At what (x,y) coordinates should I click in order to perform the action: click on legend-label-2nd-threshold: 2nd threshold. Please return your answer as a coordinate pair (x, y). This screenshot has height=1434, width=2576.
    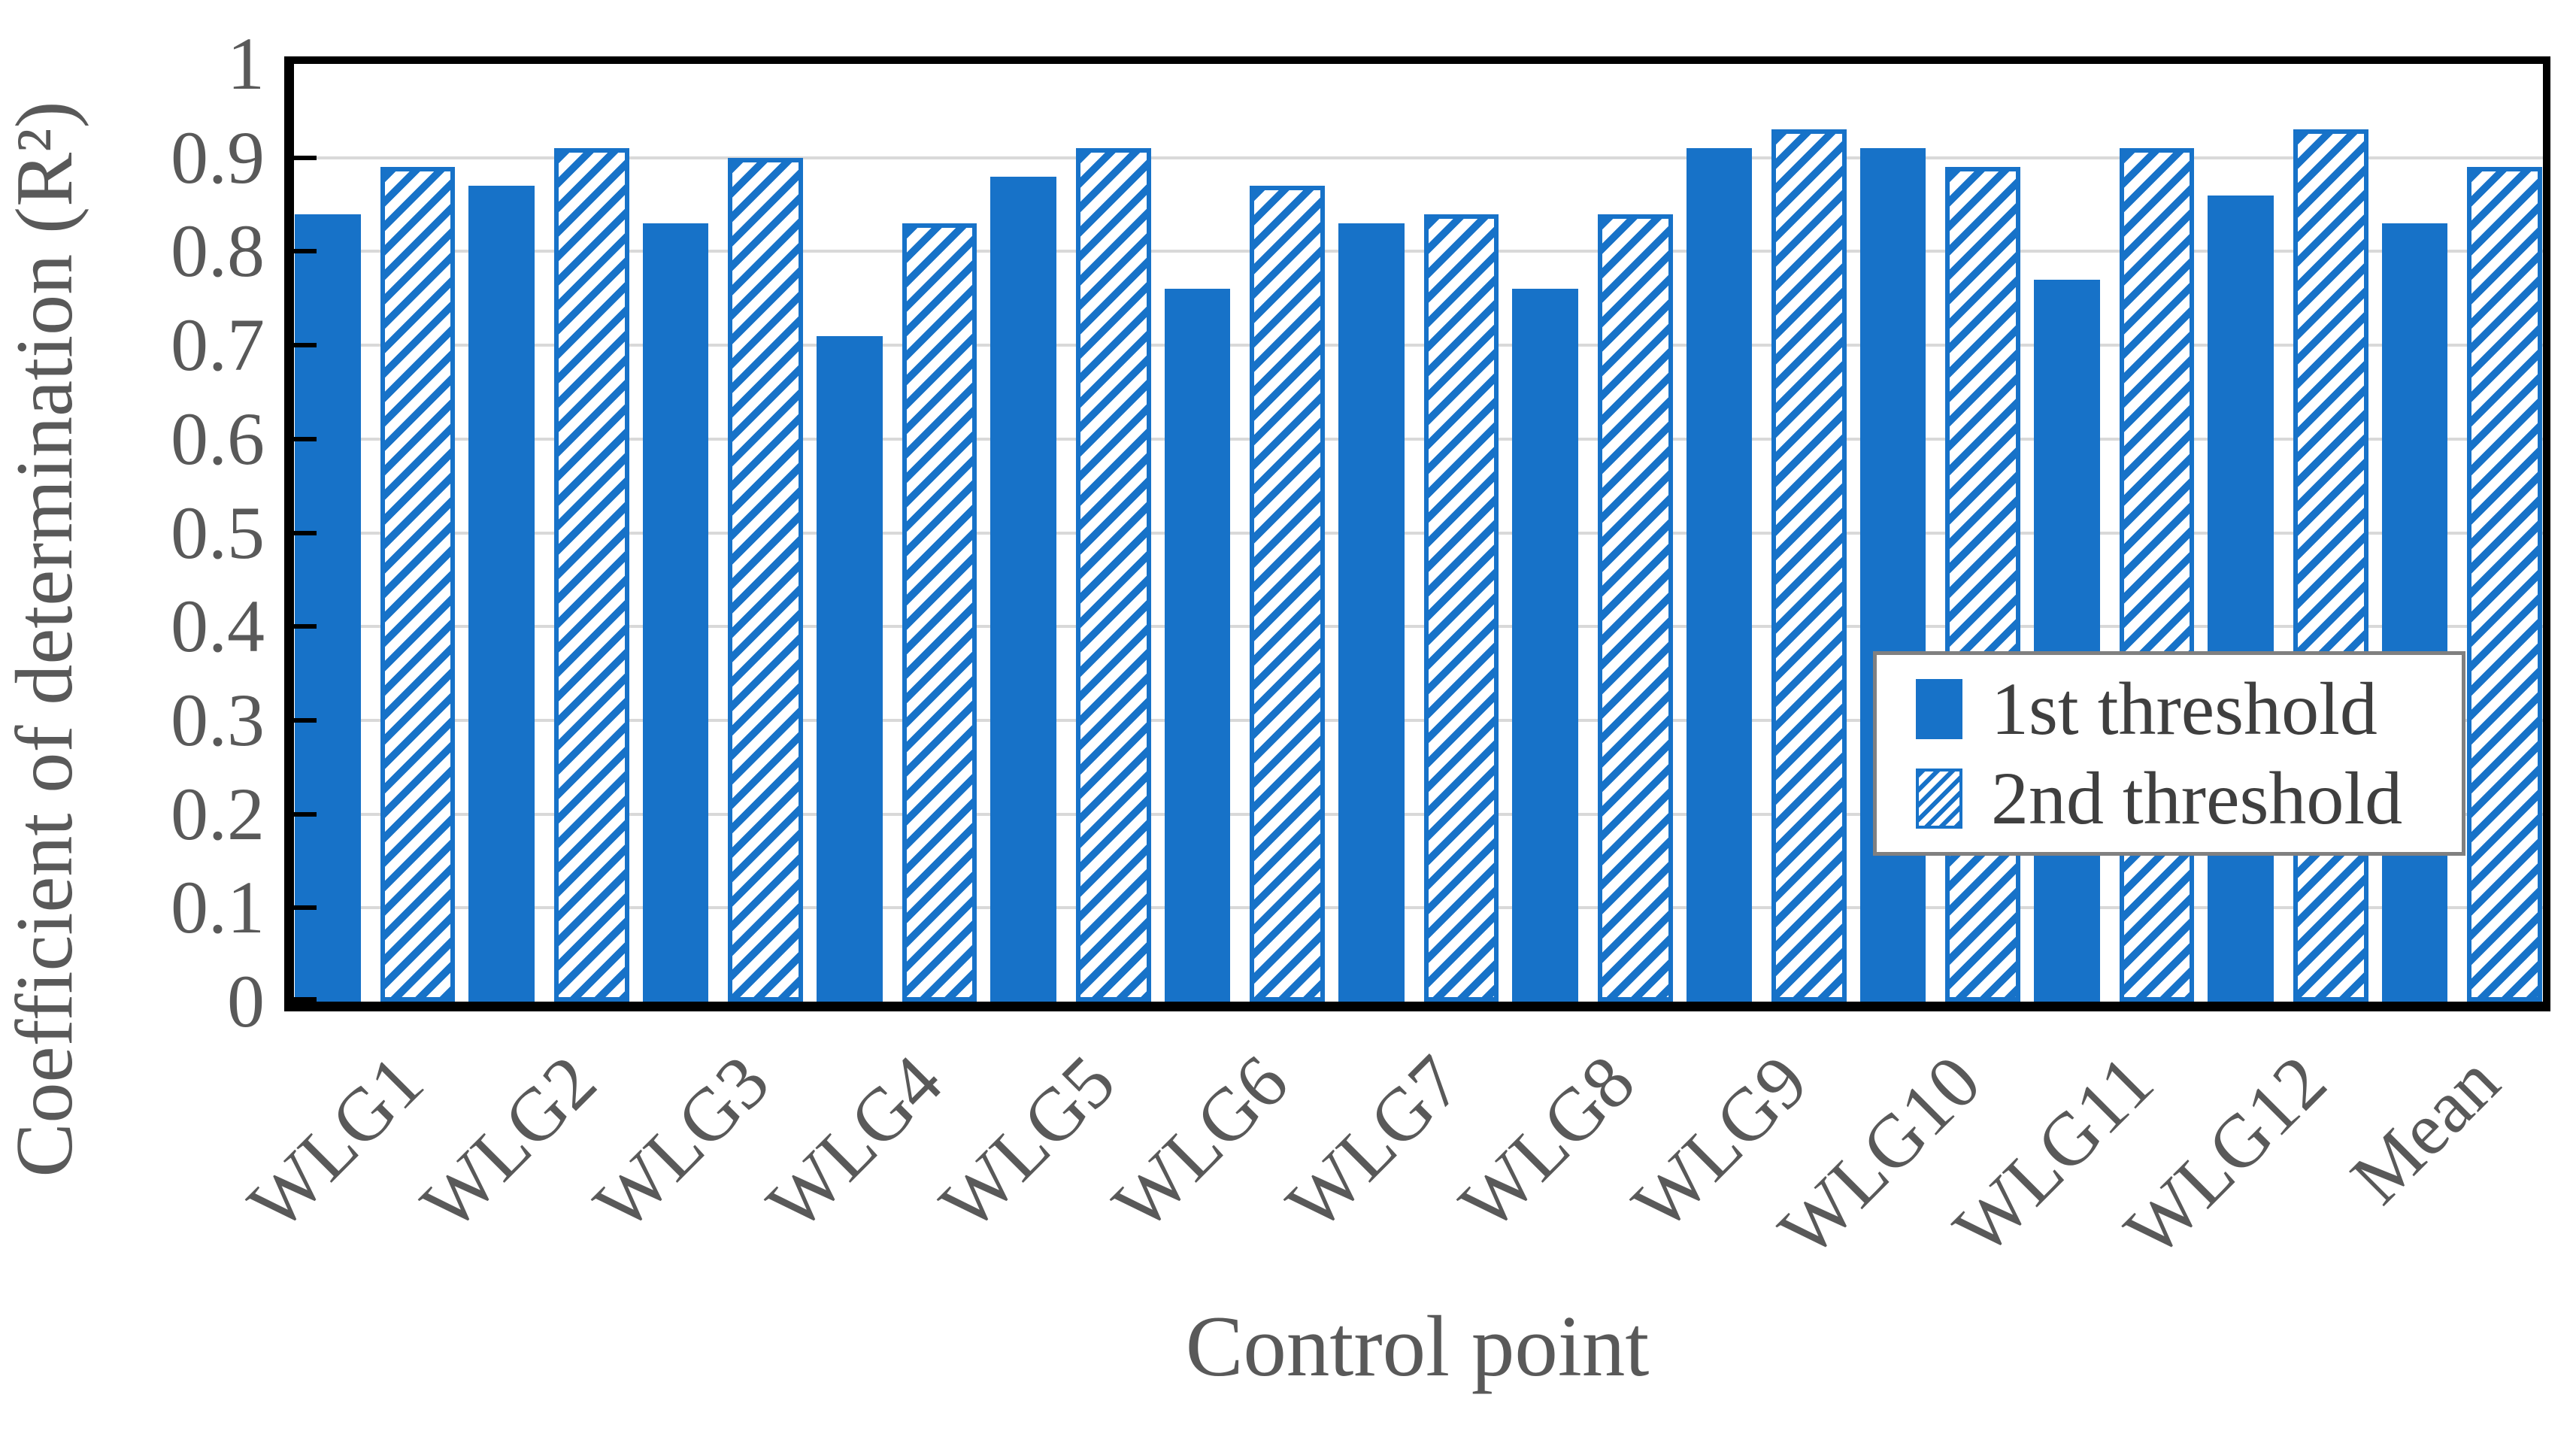
    Looking at the image, I should click on (2197, 798).